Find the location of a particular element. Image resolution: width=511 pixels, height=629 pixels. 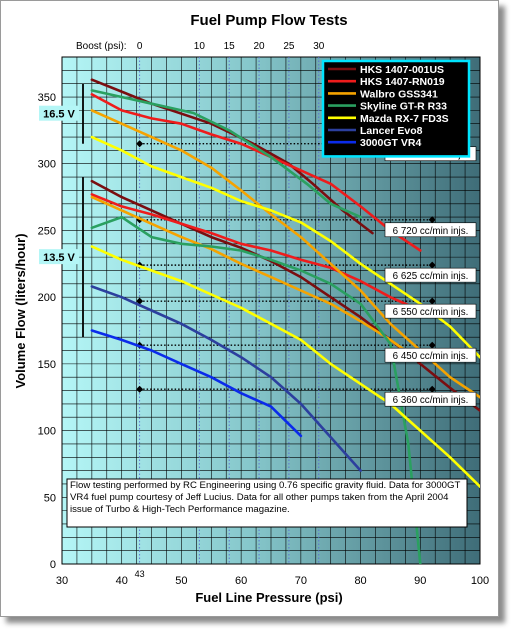

y-tick-label: 150 is located at coordinates (47, 365).